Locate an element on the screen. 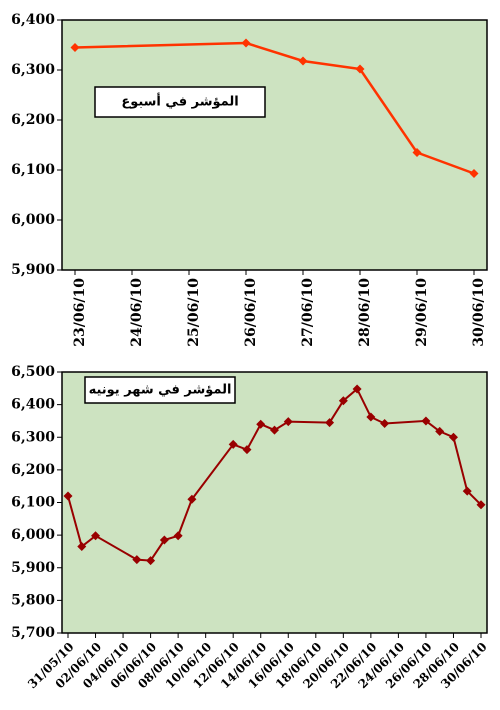 This screenshot has width=500, height=710. chart-title: المؤشر في شهر يونيه is located at coordinates (160, 390).